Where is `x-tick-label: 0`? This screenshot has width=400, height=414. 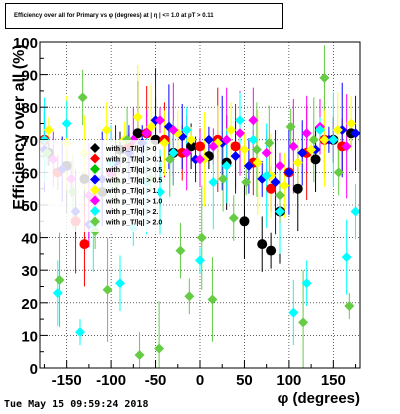
x-tick-label: 0 is located at coordinates (200, 380).